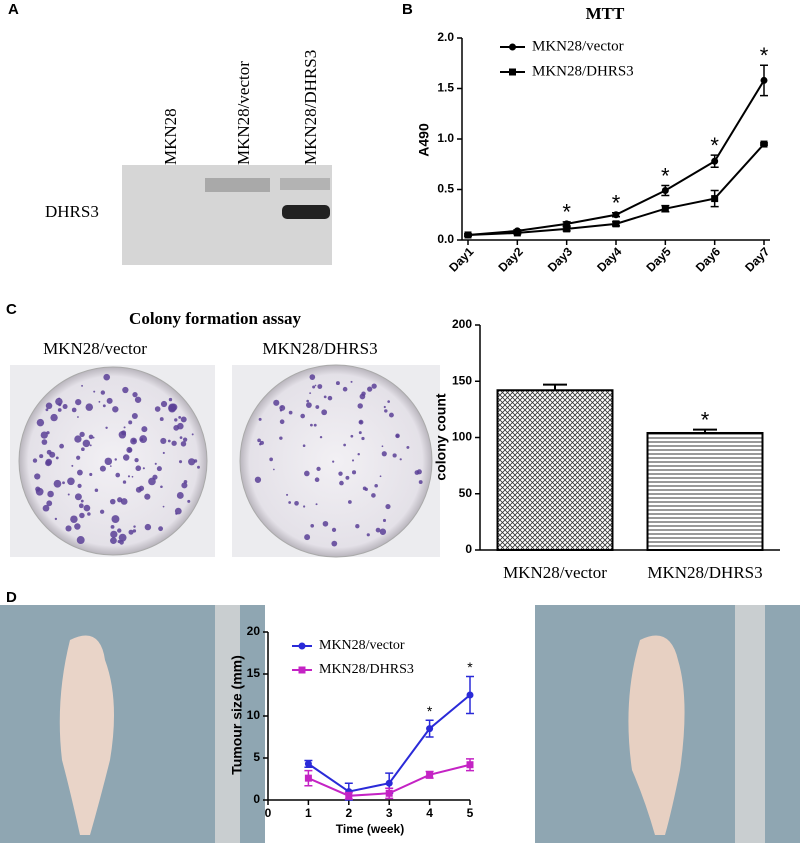 The height and width of the screenshot is (843, 800). What do you see at coordinates (609, 259) in the screenshot?
I see `x-tick-label: Day4` at bounding box center [609, 259].